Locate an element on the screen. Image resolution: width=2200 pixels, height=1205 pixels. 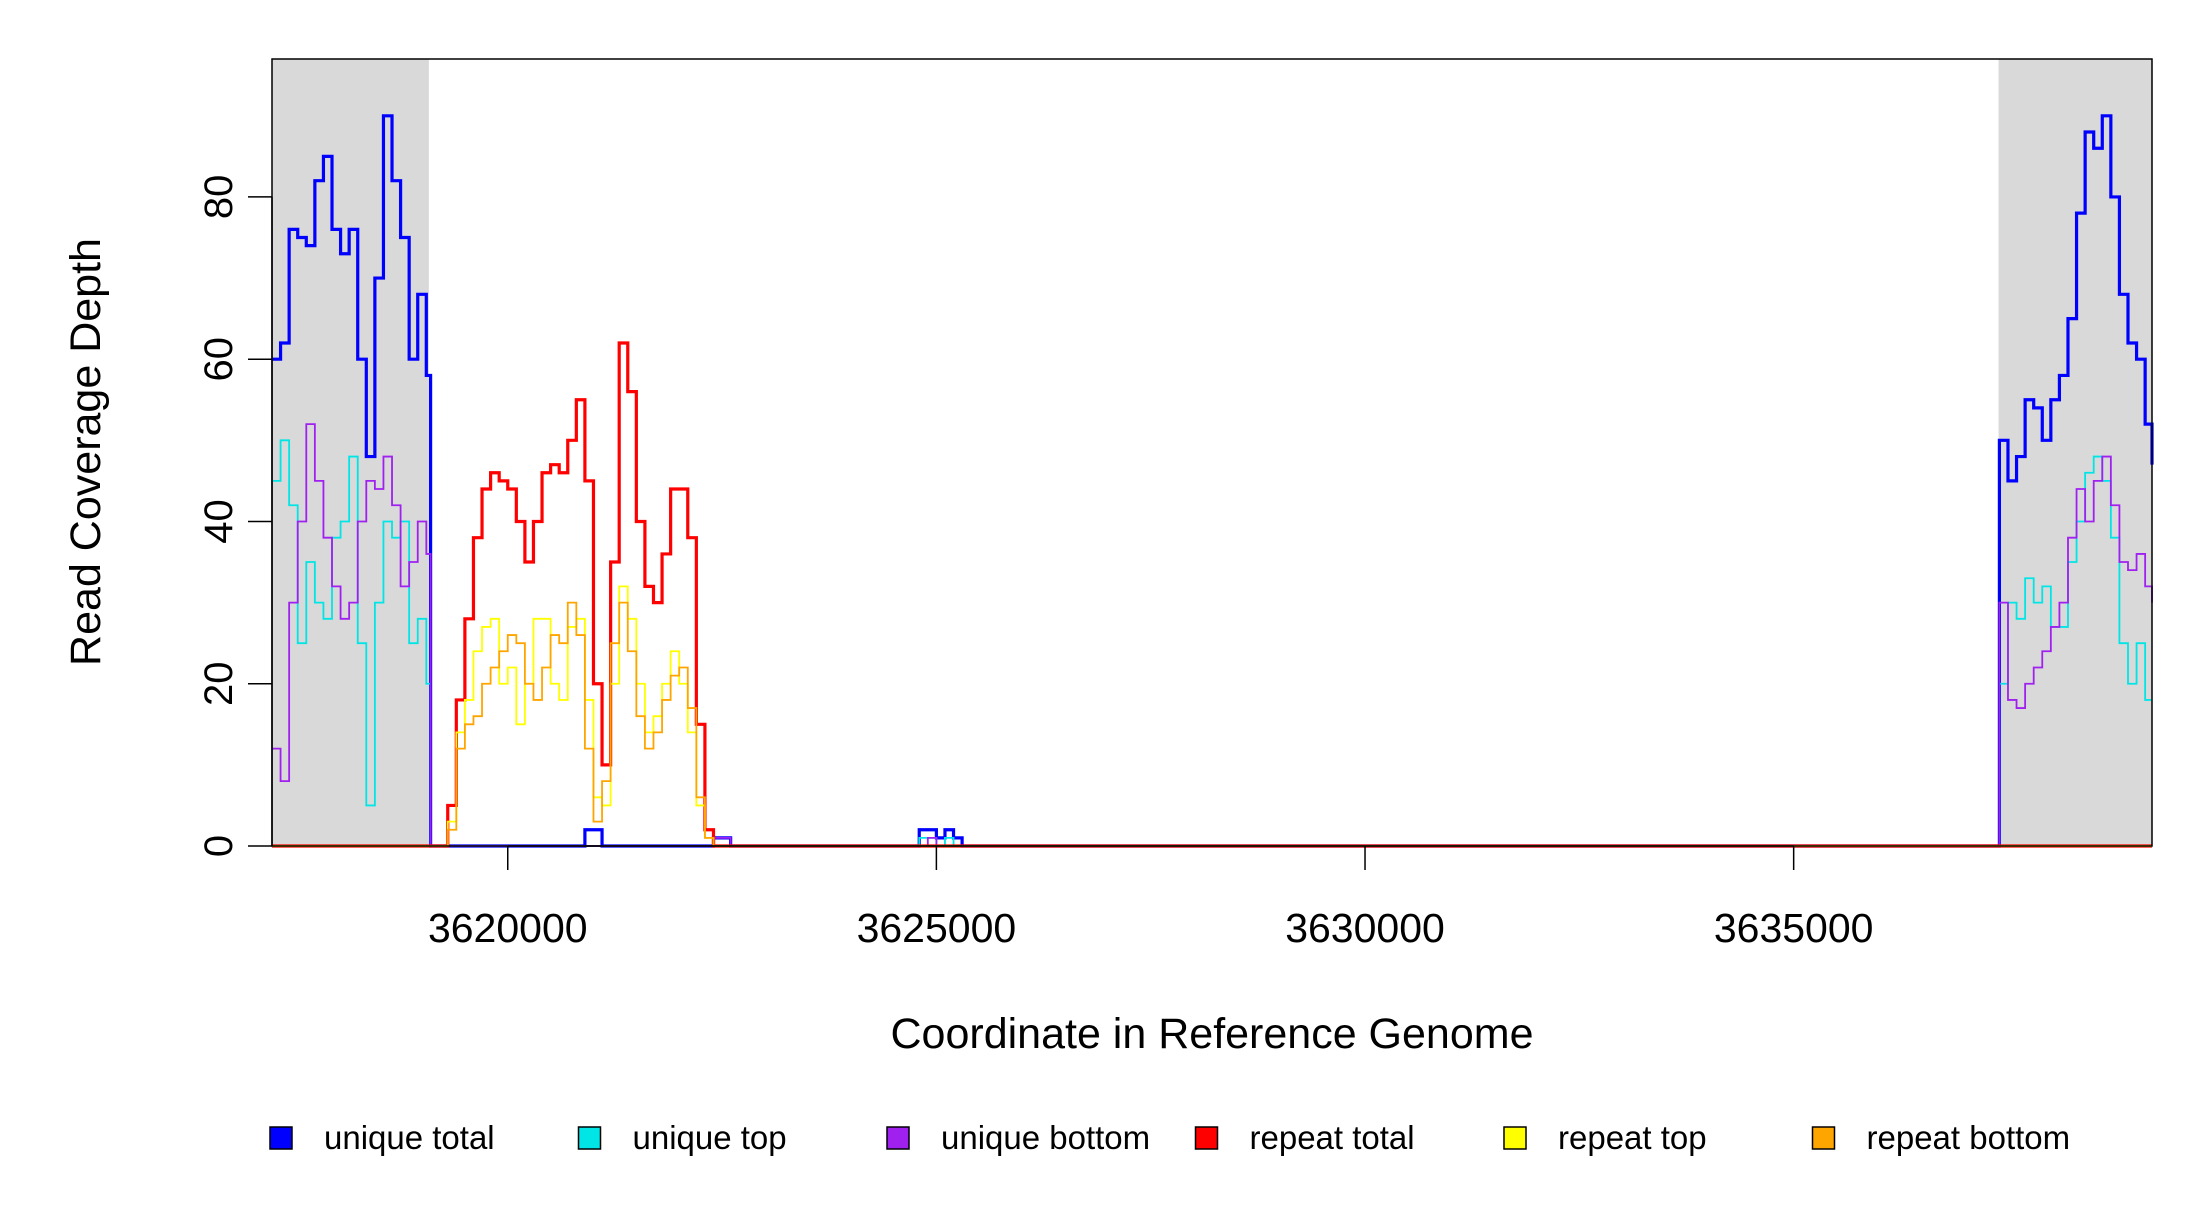
y-tick-label: 20 is located at coordinates (219, 683).